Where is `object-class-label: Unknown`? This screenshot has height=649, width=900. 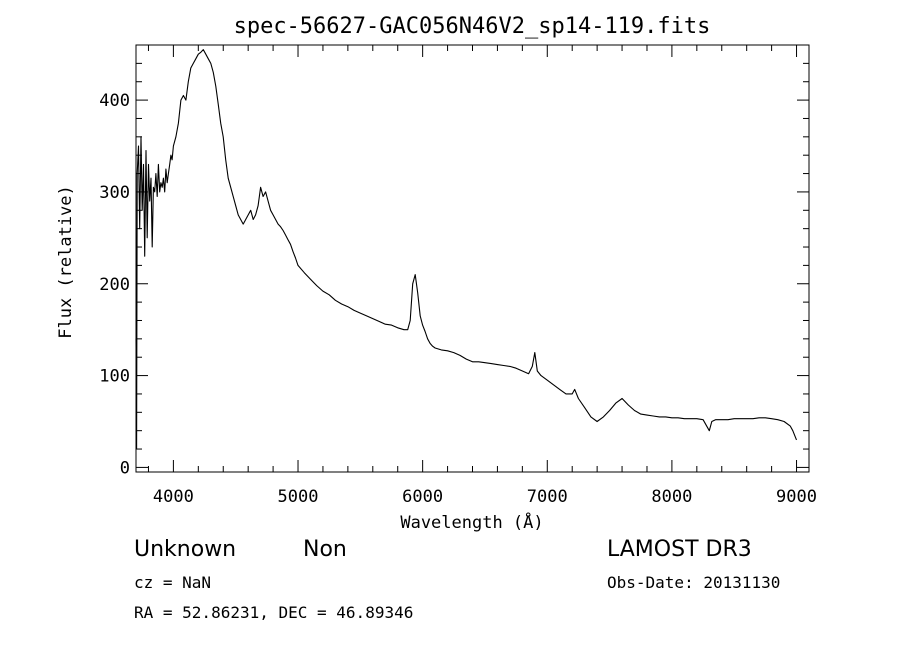 object-class-label: Unknown is located at coordinates (185, 549).